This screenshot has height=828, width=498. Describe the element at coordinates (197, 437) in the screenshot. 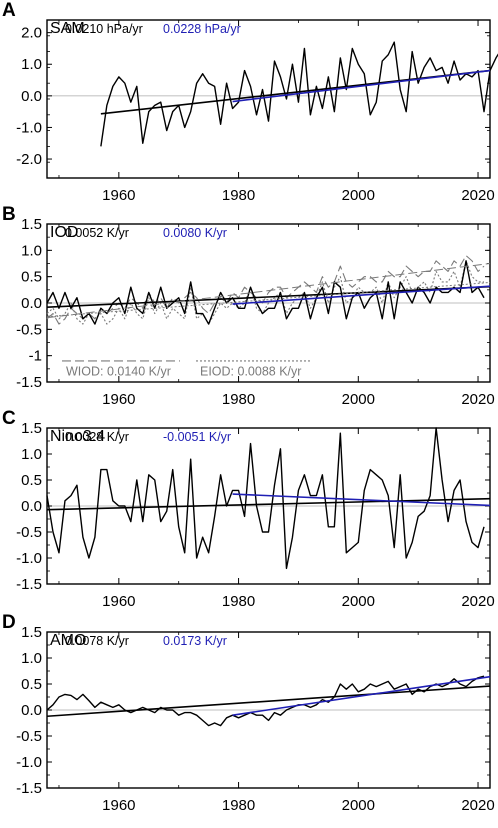

I see `trend-annotation-recent: -0.0051 K/yr` at that location.